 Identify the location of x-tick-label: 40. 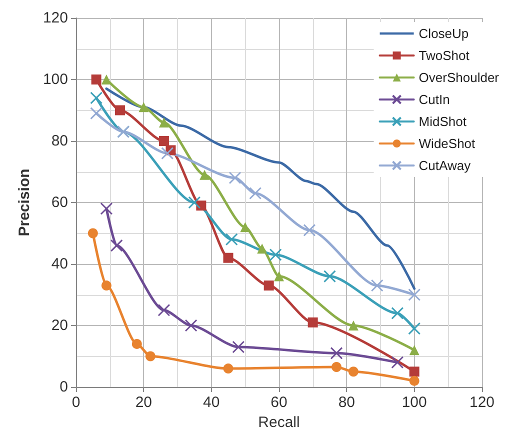
(211, 402).